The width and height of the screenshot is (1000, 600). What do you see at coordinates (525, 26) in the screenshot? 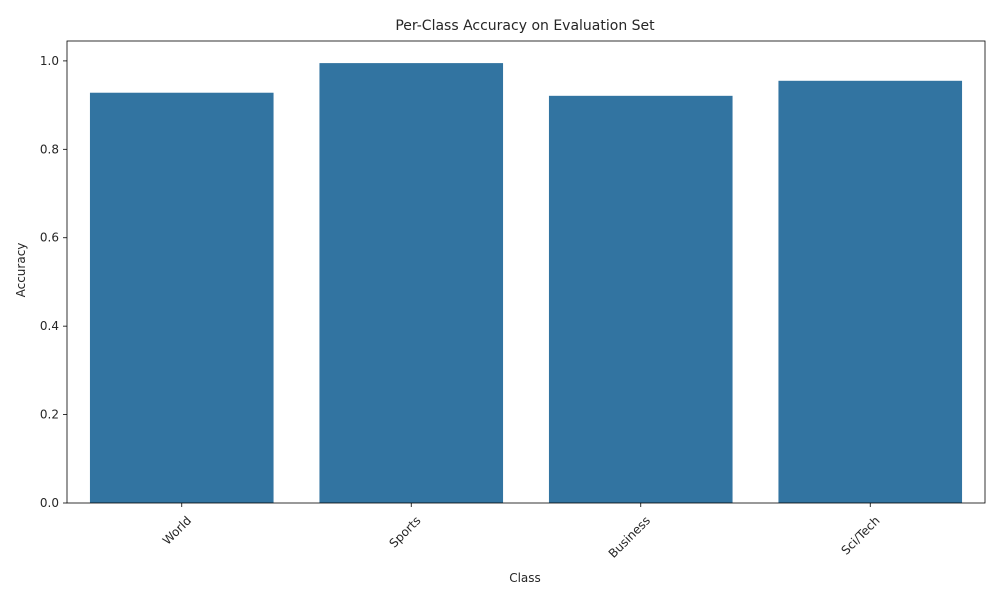
I see `chart-title: Per-Class Accuracy on Evaluation Set` at bounding box center [525, 26].